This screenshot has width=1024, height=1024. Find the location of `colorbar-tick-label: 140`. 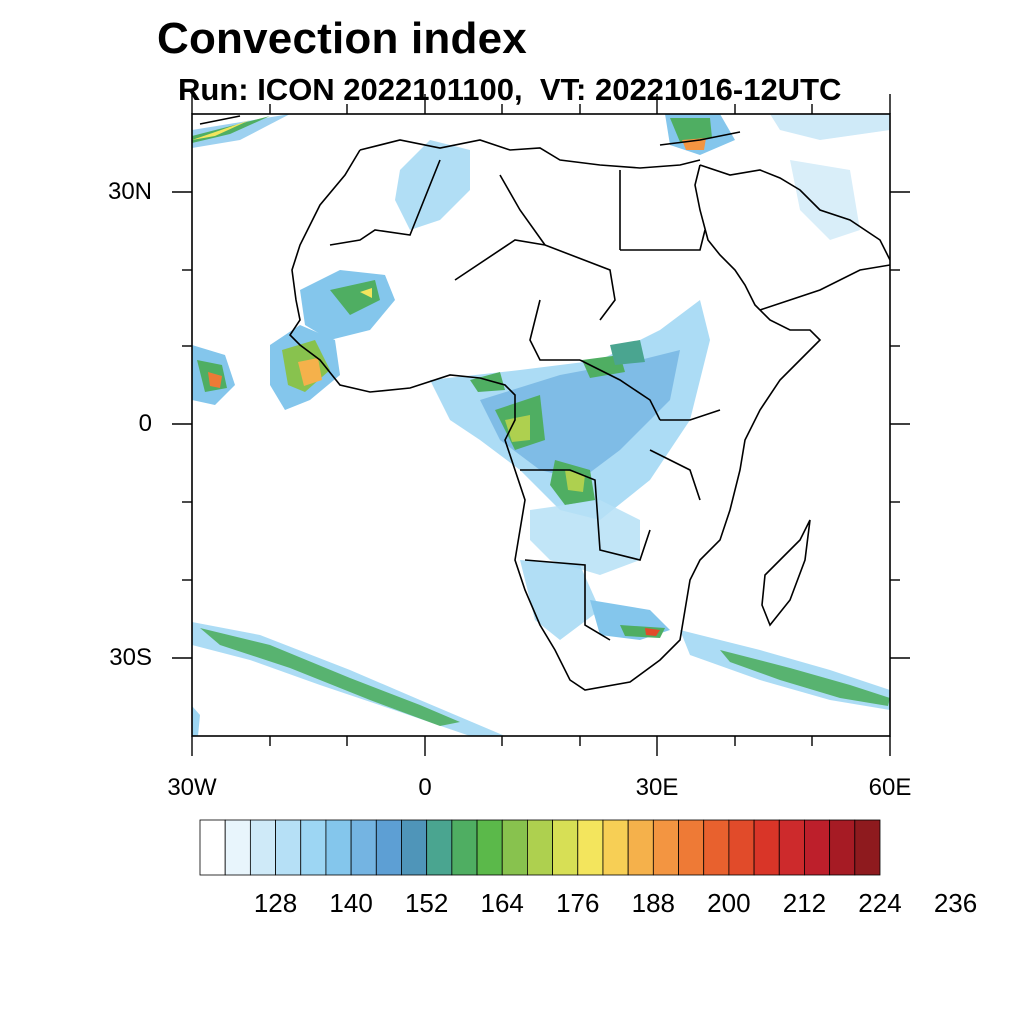

colorbar-tick-label: 140 is located at coordinates (351, 903).